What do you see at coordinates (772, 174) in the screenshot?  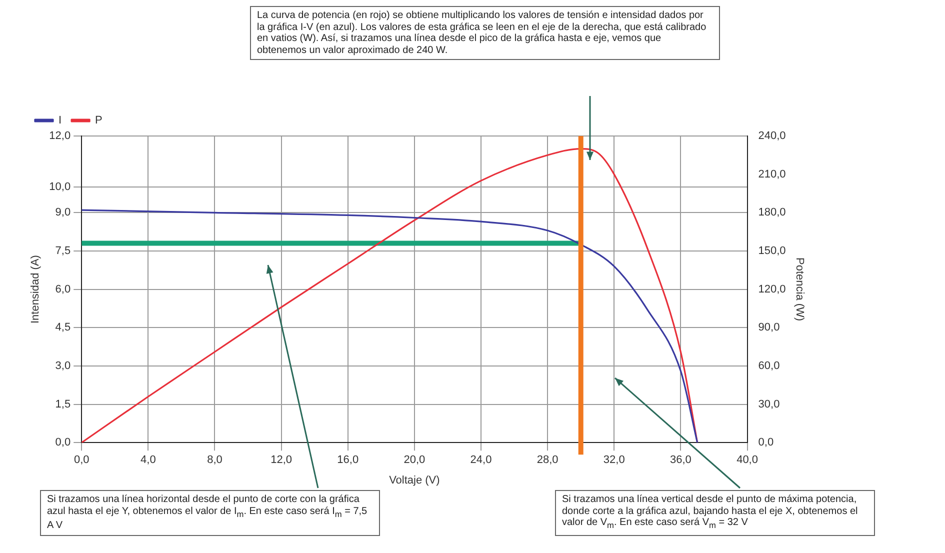 I see `y2-tick-label: 210,0` at bounding box center [772, 174].